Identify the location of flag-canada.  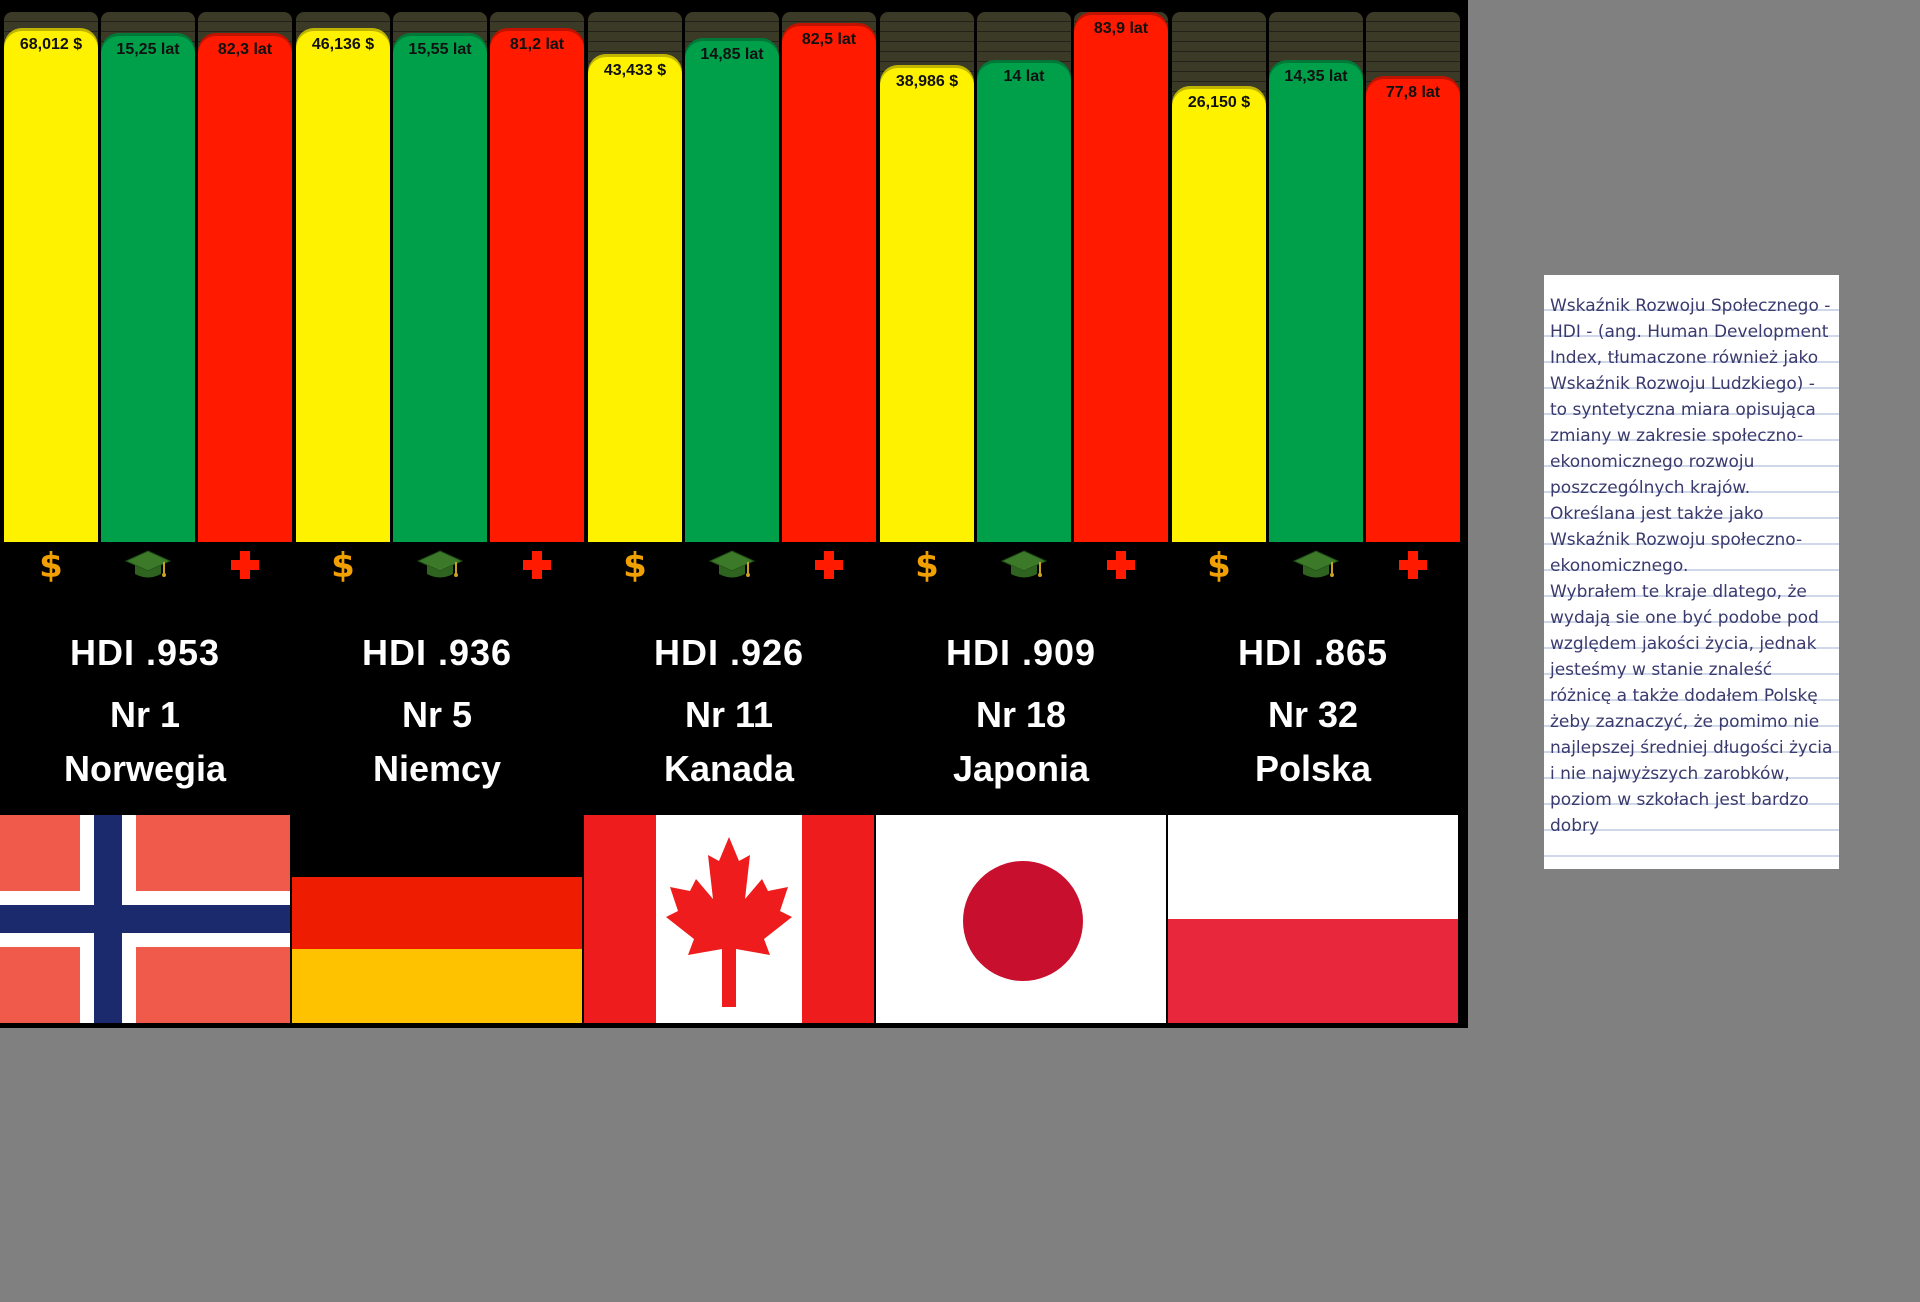
(729, 919).